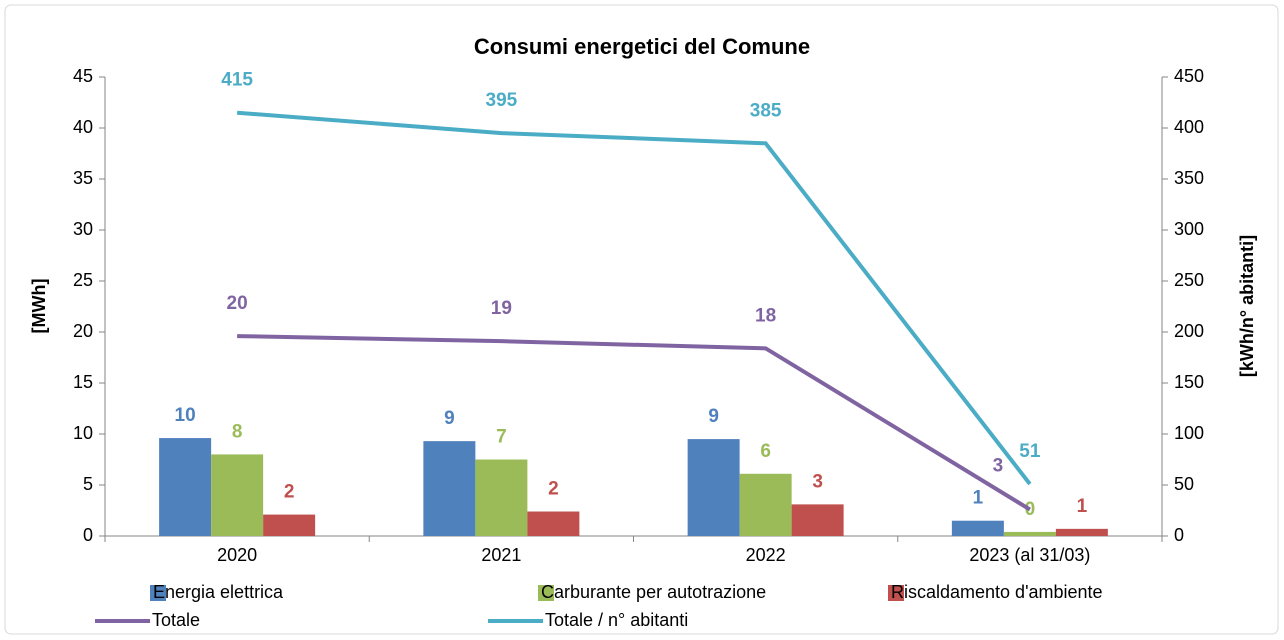  What do you see at coordinates (1189, 382) in the screenshot?
I see `y2-tick-label: 150` at bounding box center [1189, 382].